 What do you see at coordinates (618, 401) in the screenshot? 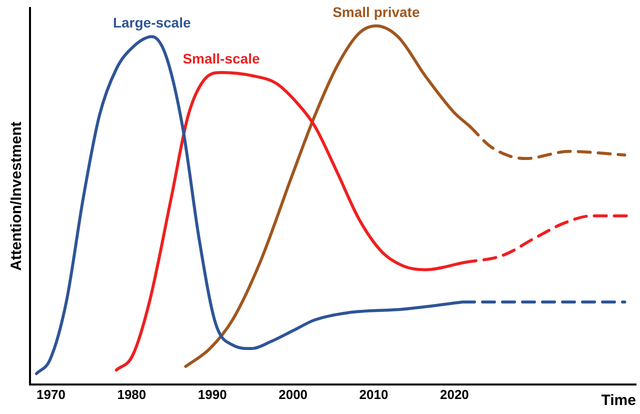
I see `x-axis-title: Time` at bounding box center [618, 401].